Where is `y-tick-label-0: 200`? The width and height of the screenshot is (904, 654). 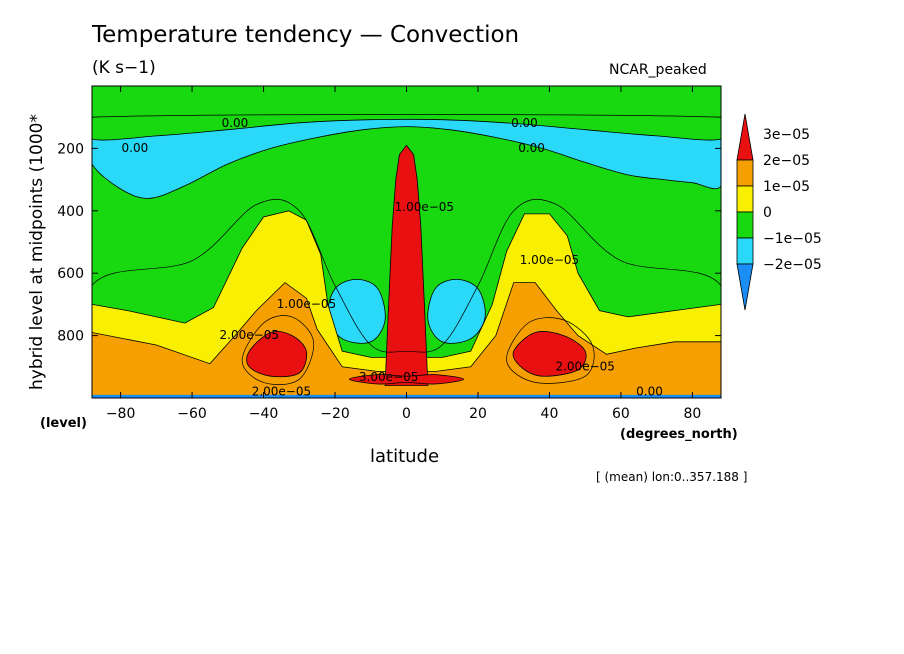 y-tick-label-0: 200 is located at coordinates (70, 149).